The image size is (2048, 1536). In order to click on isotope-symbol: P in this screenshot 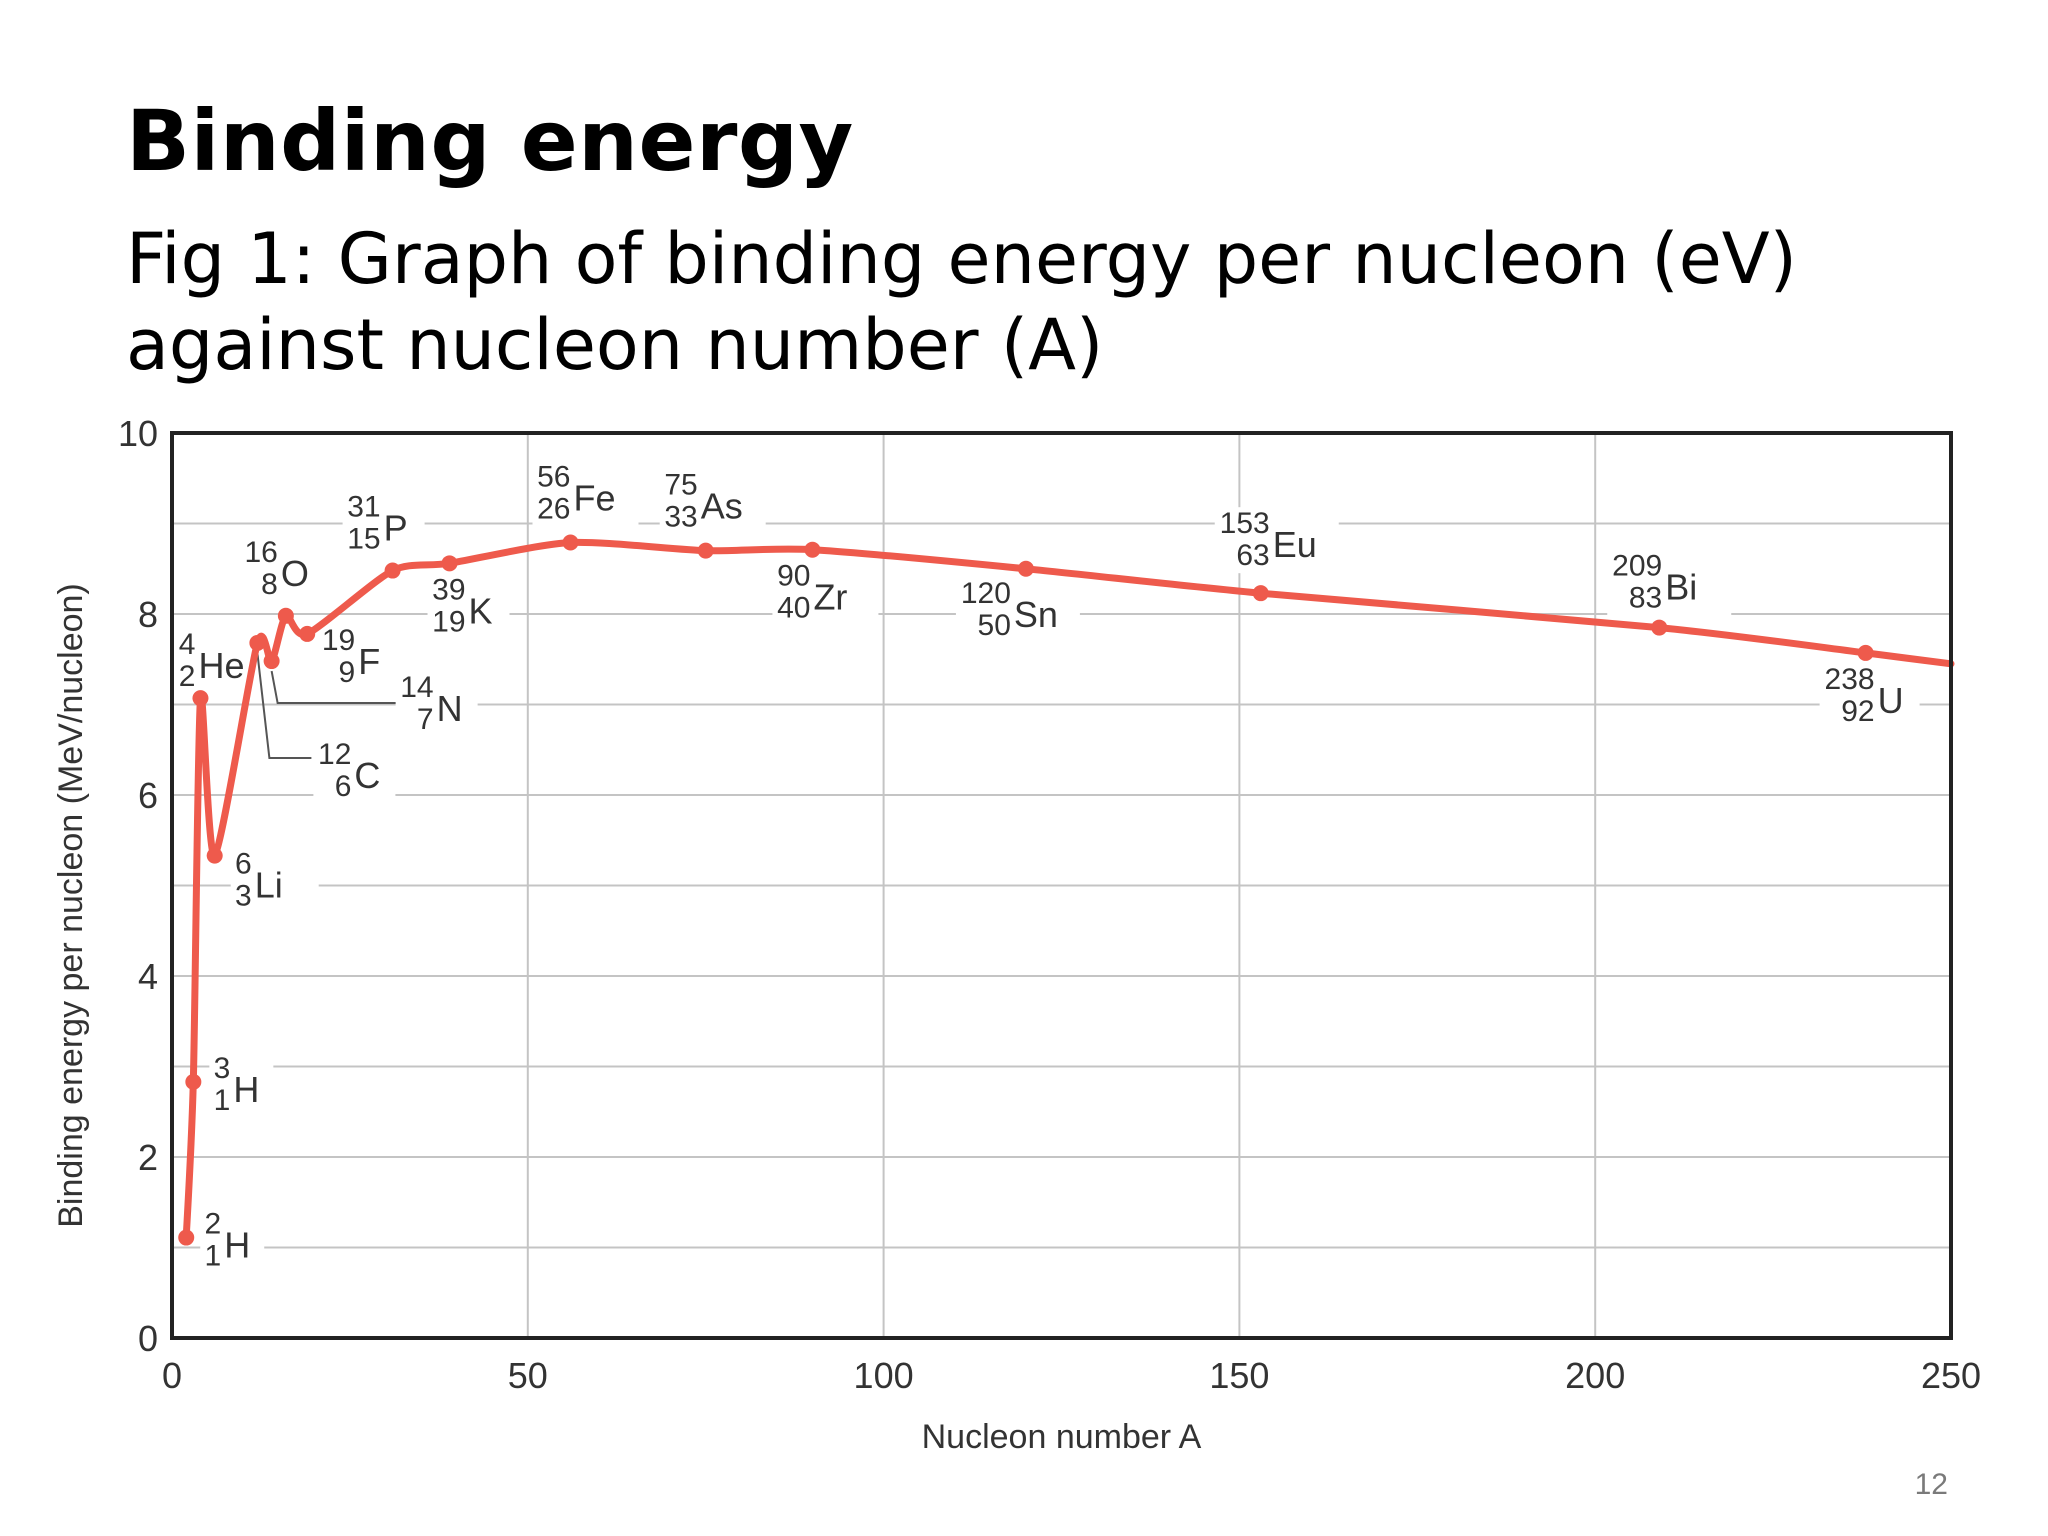, I will do `click(396, 528)`.